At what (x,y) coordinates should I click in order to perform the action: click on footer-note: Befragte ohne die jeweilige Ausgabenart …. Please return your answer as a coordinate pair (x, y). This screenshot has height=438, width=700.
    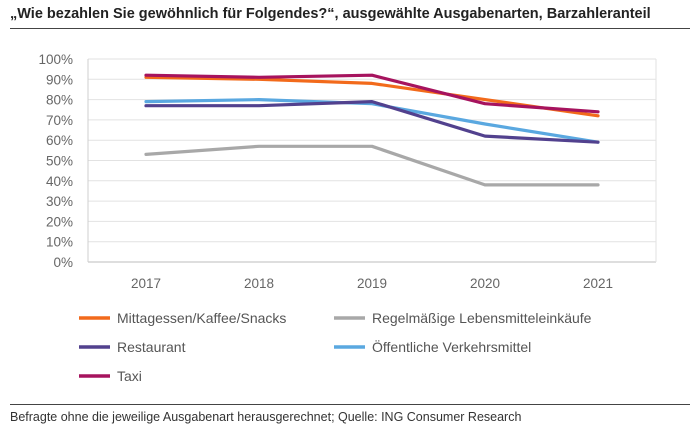
    Looking at the image, I should click on (266, 417).